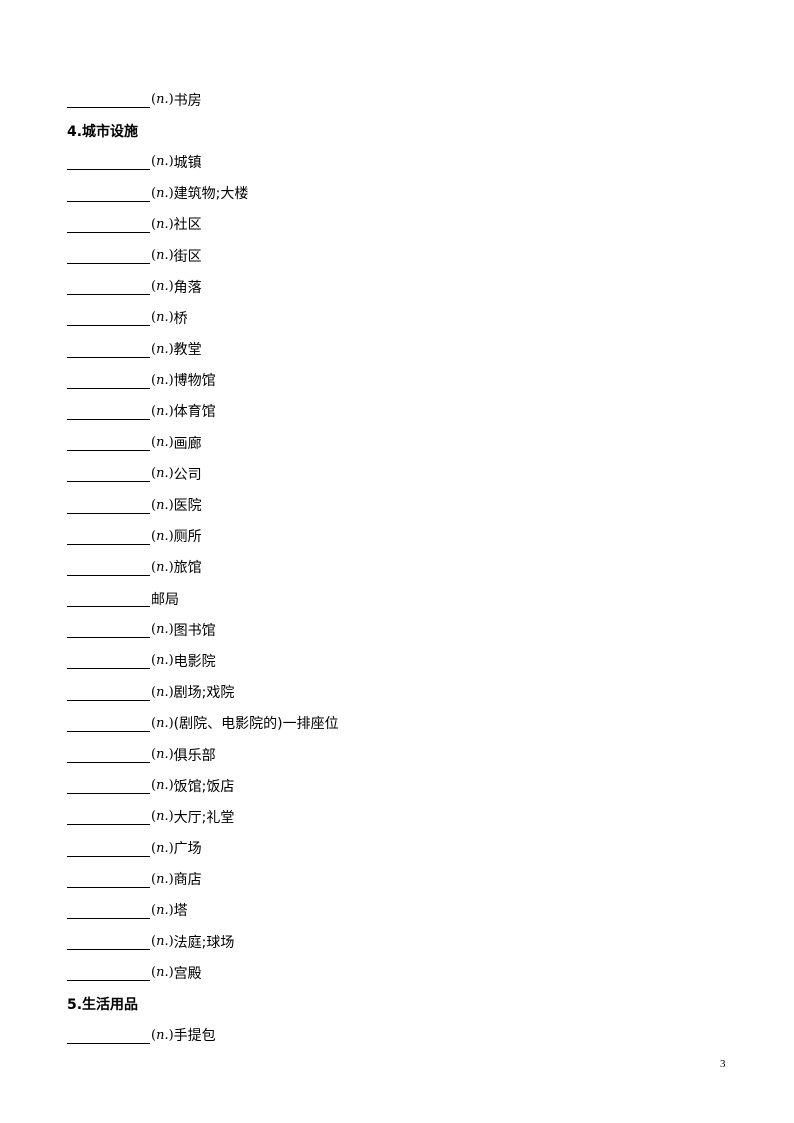 Image resolution: width=794 pixels, height=1123 pixels. I want to click on meaning: 法庭;球场, so click(204, 942).